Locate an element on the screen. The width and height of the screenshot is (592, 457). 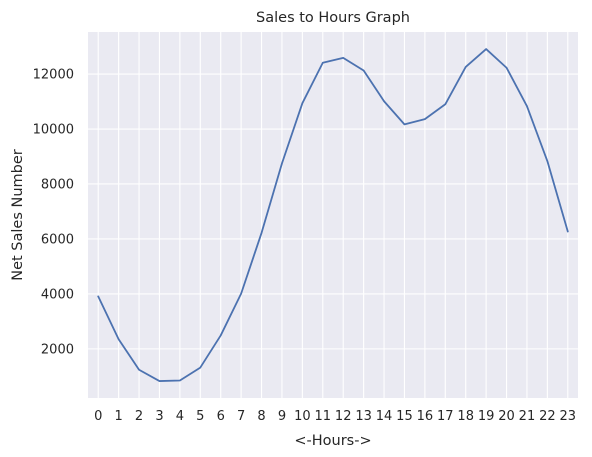
x-tick-label: 10 is located at coordinates (302, 416).